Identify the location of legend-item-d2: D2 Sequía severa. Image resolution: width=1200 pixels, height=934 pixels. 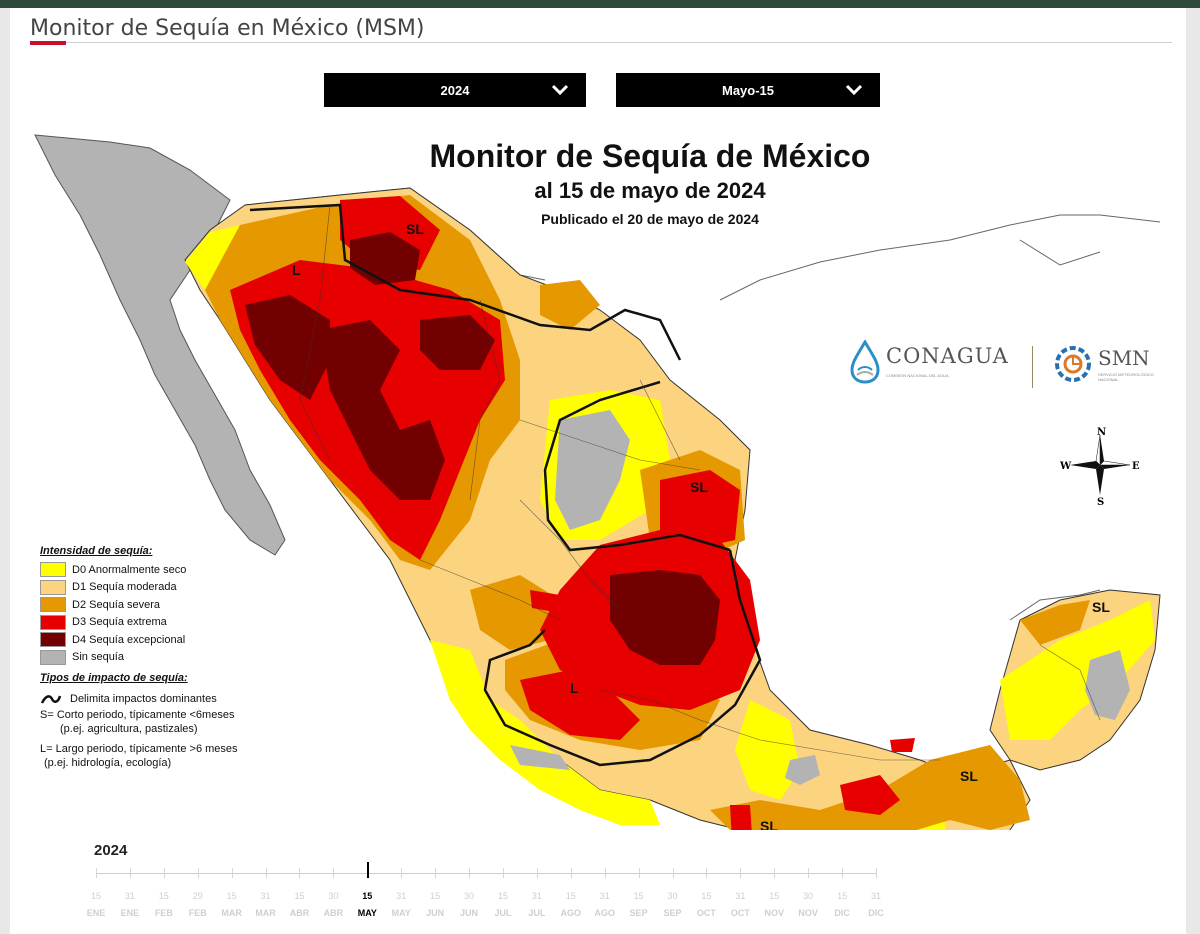
(185, 605).